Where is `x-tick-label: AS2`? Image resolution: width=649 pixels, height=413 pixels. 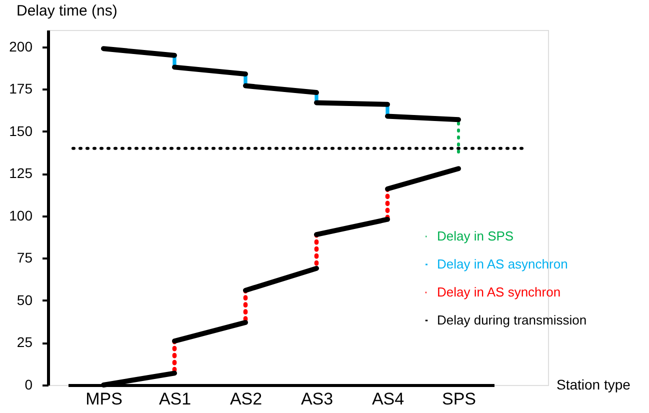 x-tick-label: AS2 is located at coordinates (246, 399).